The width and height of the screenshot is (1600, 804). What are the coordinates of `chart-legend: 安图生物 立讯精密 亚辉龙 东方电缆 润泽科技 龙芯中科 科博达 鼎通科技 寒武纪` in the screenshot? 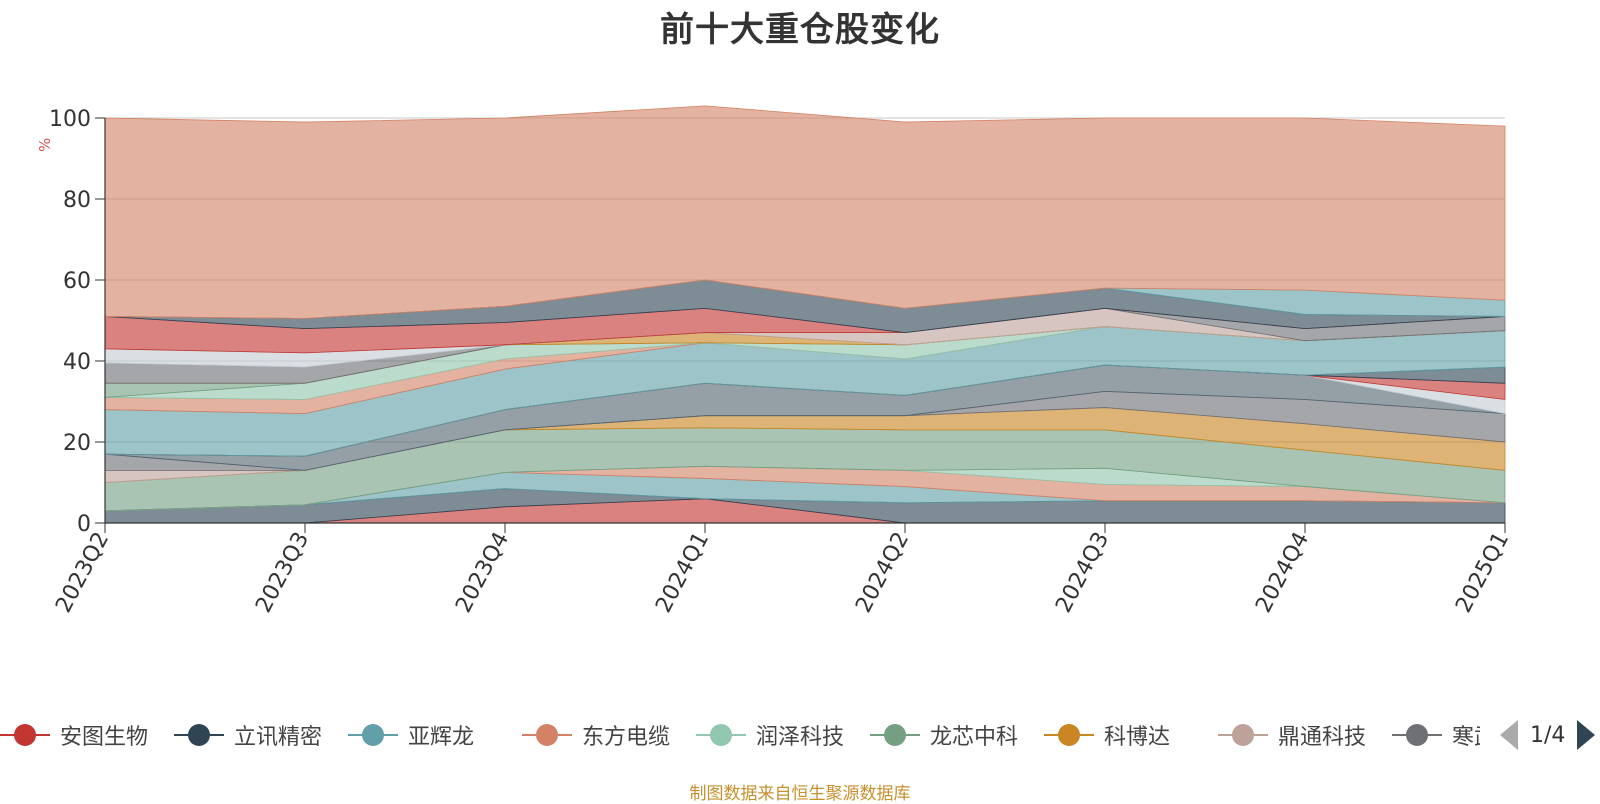 It's located at (740, 735).